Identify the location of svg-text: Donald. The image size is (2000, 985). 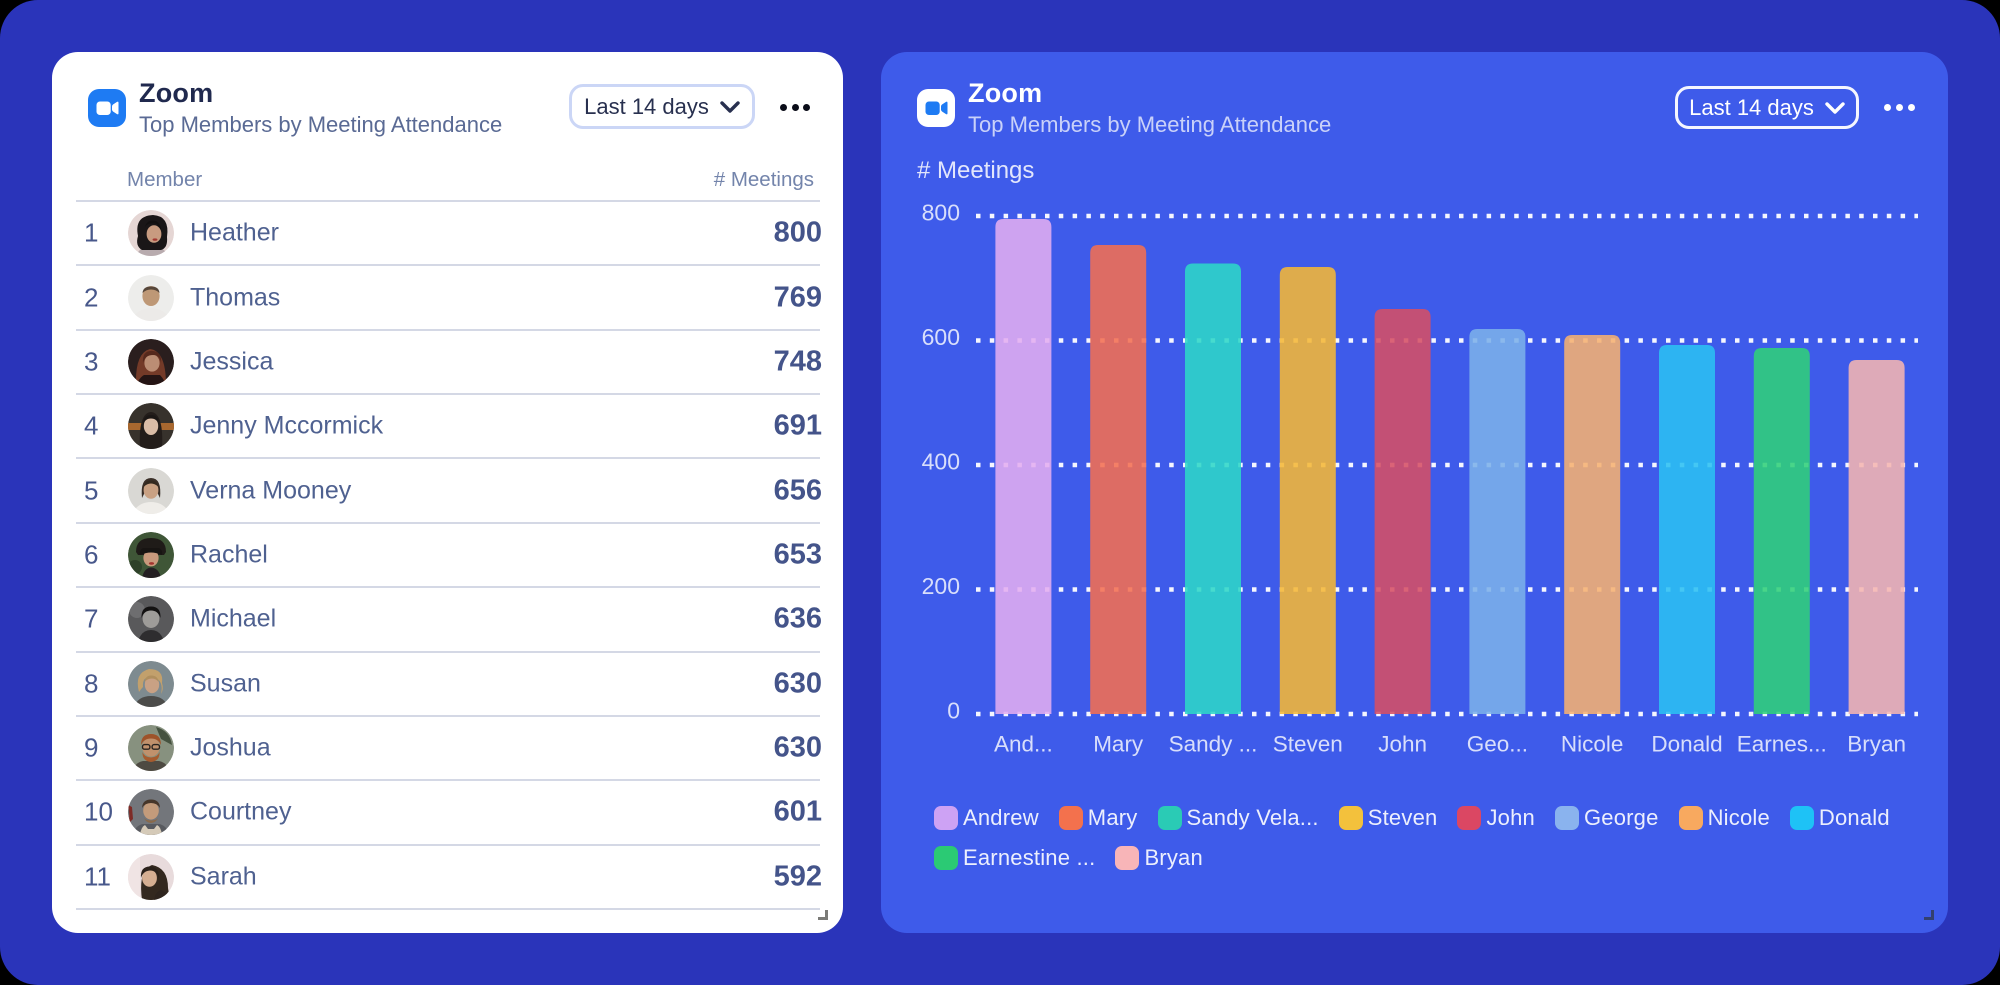
(1686, 744).